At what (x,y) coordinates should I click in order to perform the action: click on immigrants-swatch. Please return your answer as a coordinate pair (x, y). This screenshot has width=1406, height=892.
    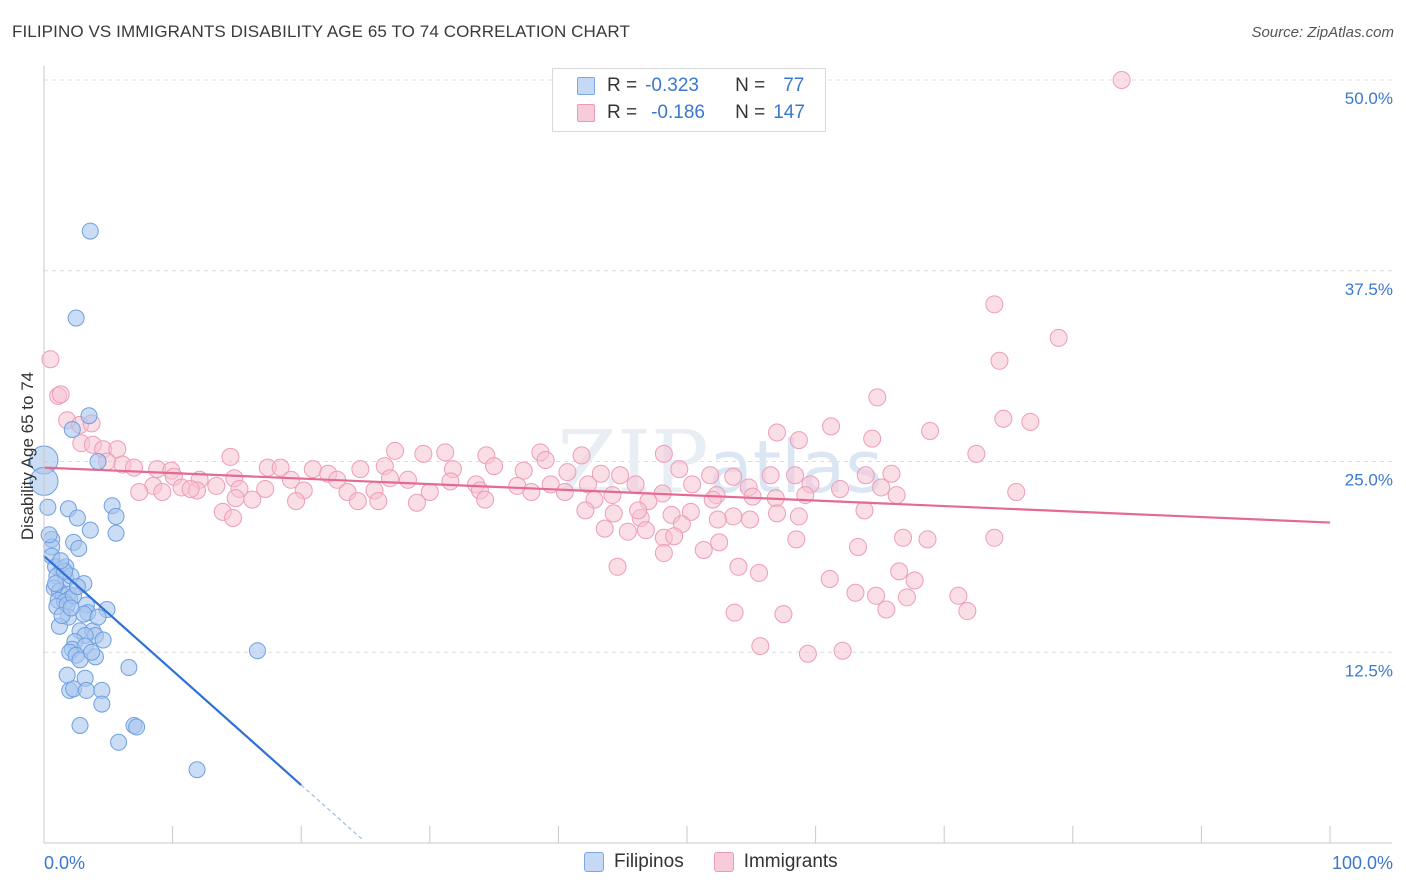
    Looking at the image, I should click on (586, 113).